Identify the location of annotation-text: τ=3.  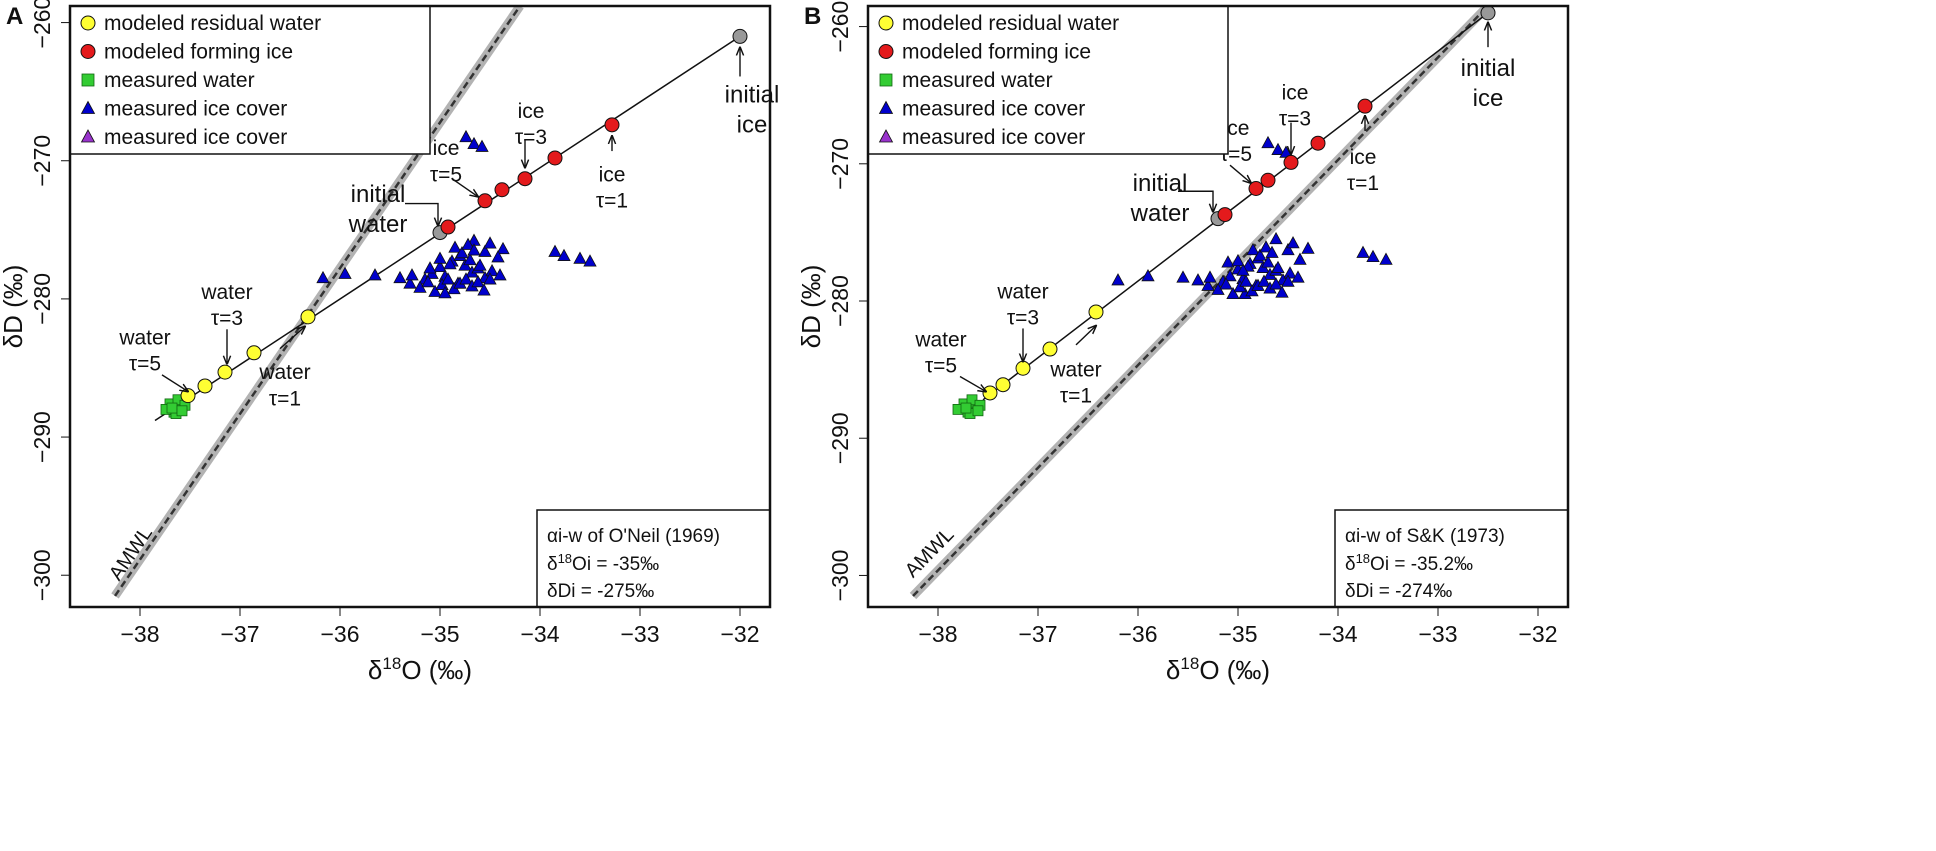
(531, 137).